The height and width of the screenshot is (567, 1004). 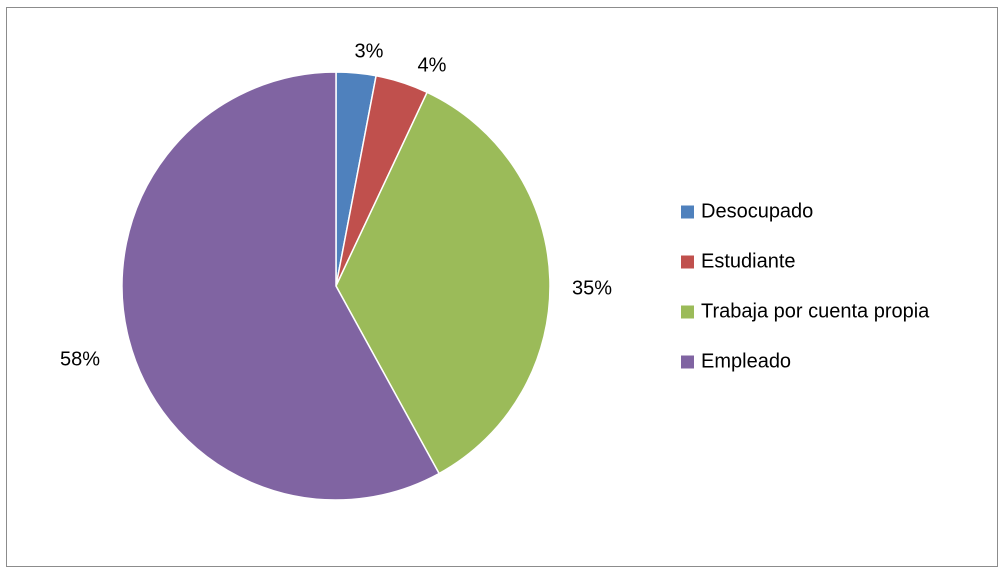 I want to click on legend-item-desocupado: Desocupado, so click(x=747, y=211).